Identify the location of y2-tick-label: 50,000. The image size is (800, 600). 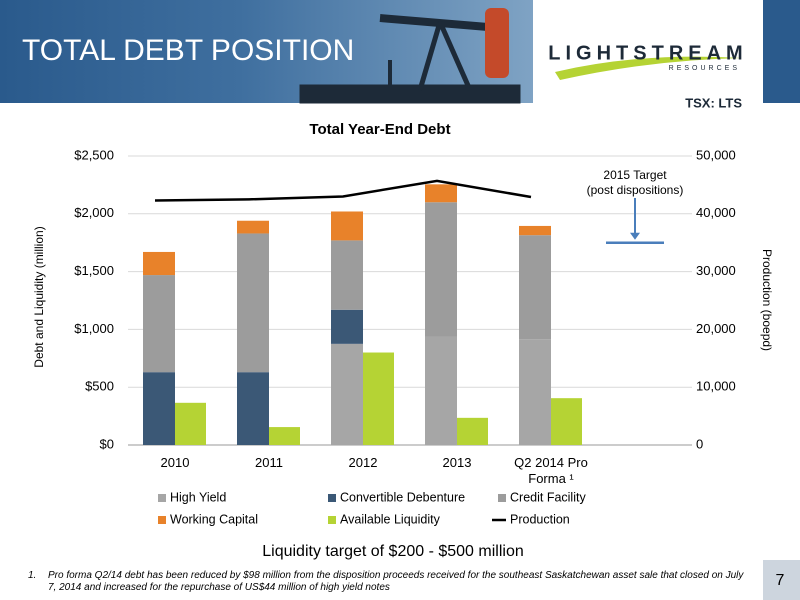
(716, 154).